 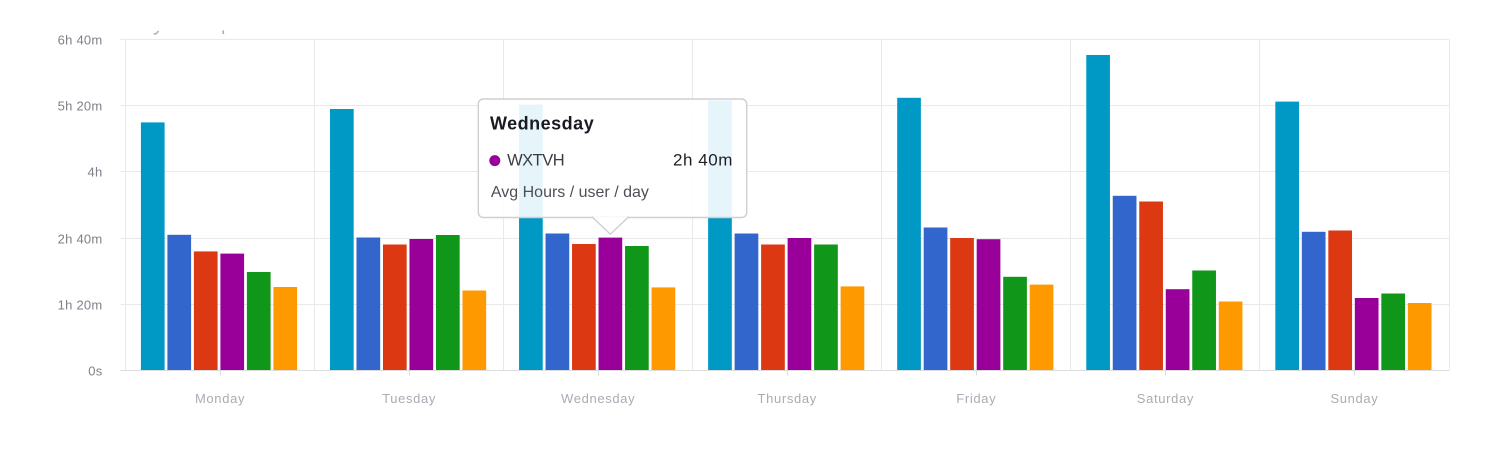 What do you see at coordinates (535, 160) in the screenshot?
I see `svg-text: WXTVH` at bounding box center [535, 160].